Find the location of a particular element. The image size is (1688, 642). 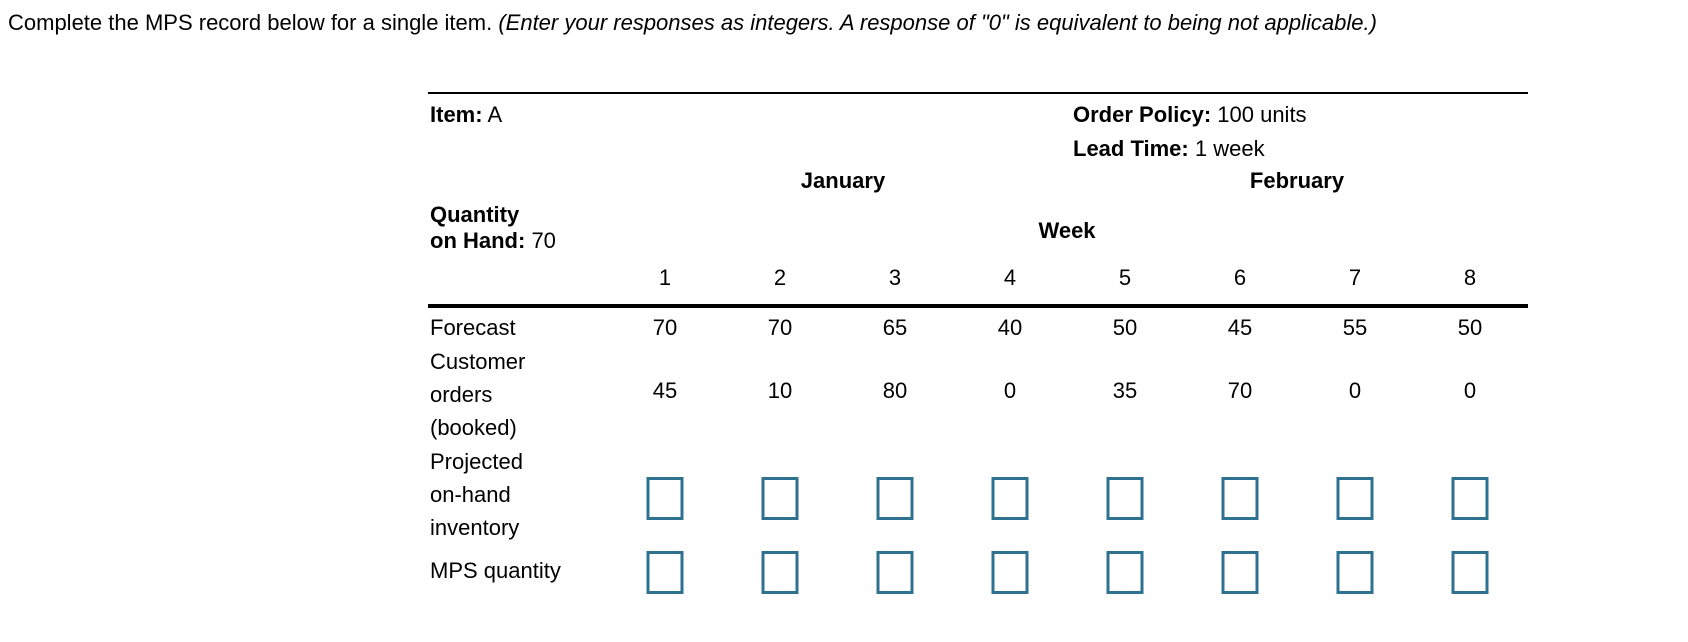

week-header: Week is located at coordinates (1067, 230).